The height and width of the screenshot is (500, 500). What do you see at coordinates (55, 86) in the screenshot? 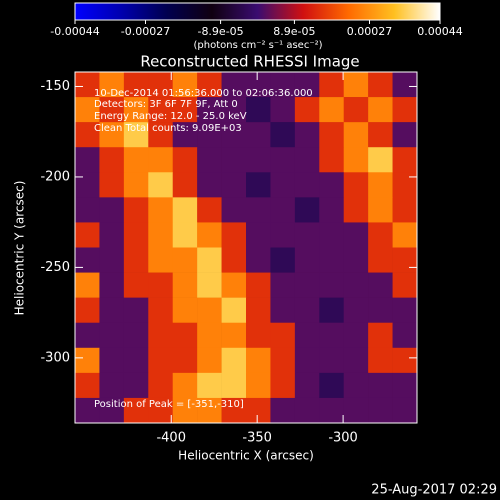
I see `y-tick-label: -150` at bounding box center [55, 86].